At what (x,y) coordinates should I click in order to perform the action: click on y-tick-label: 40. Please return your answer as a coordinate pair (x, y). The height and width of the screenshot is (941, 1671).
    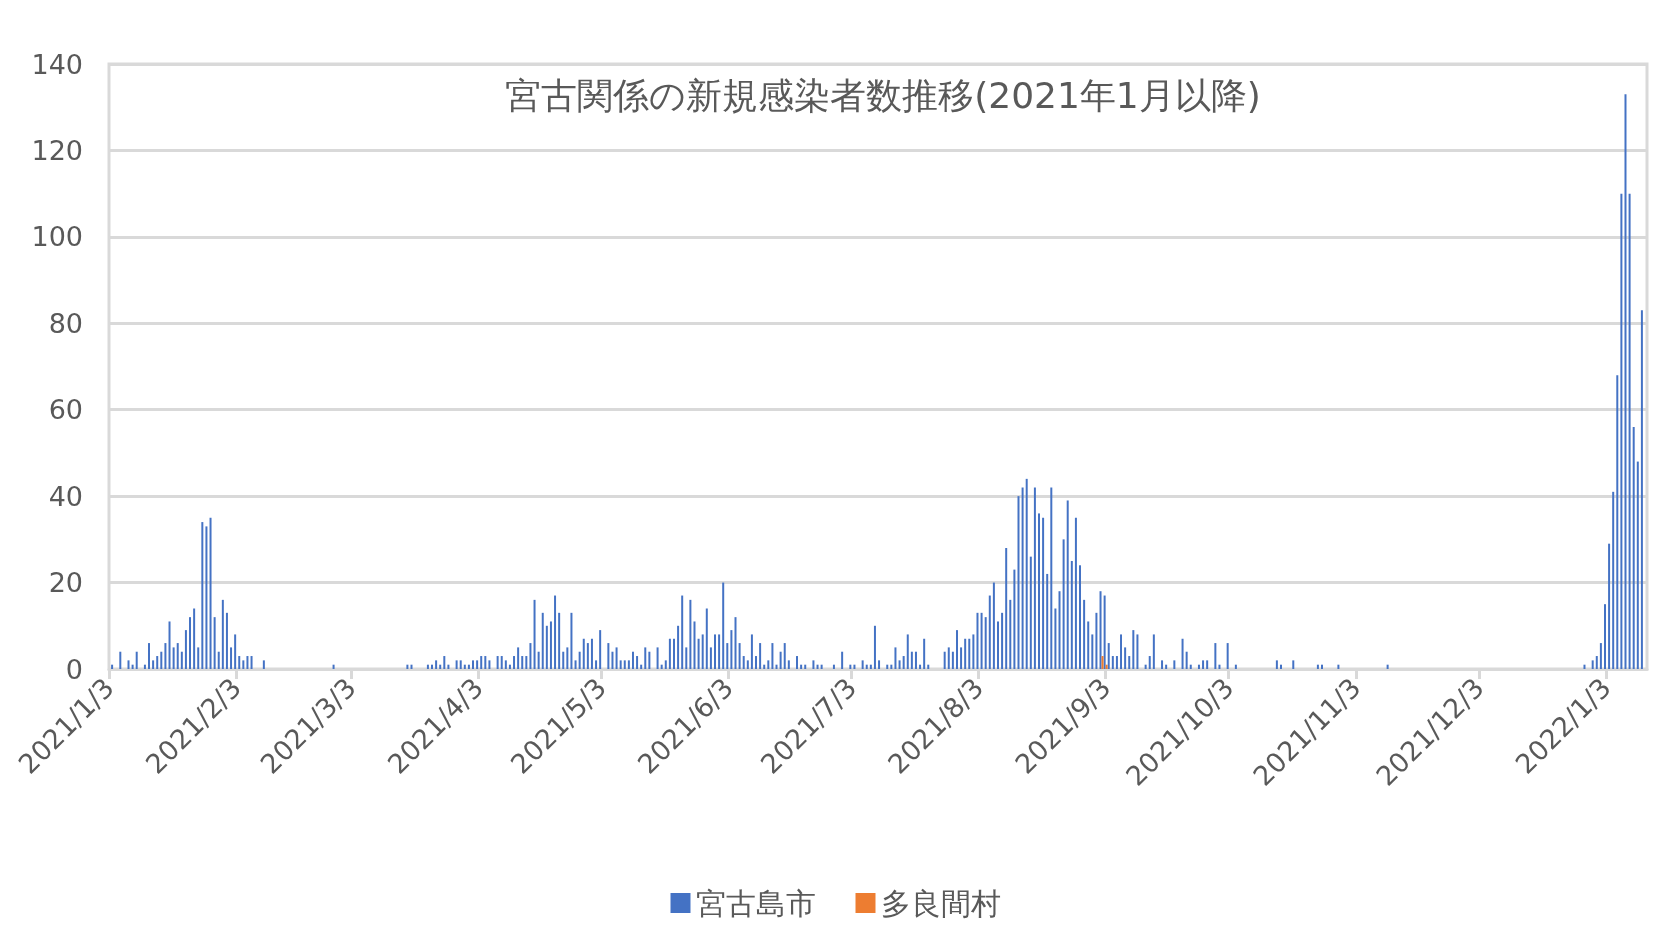
    Looking at the image, I should click on (65, 496).